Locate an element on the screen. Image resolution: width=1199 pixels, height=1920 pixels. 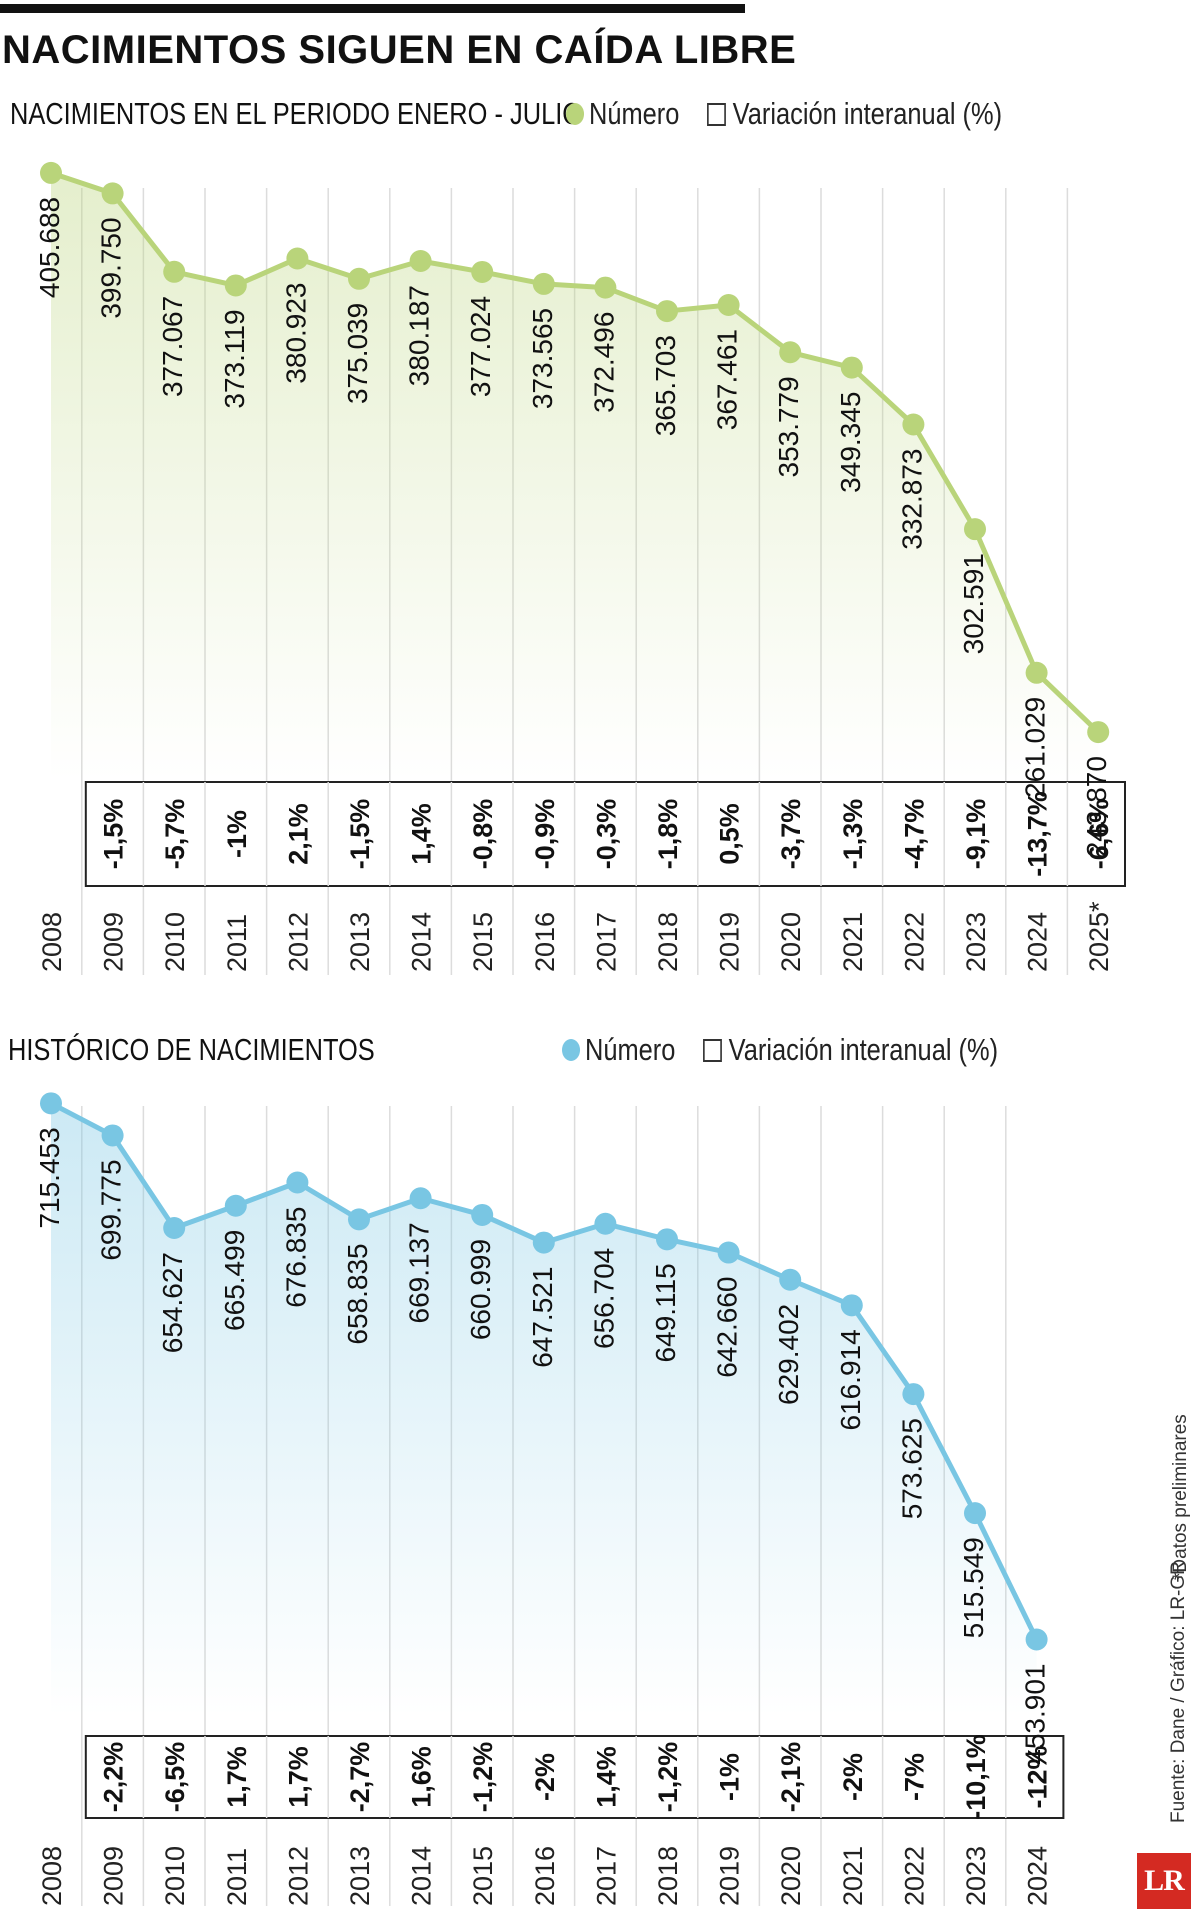
variation-label: -9,1% is located at coordinates (976, 834).